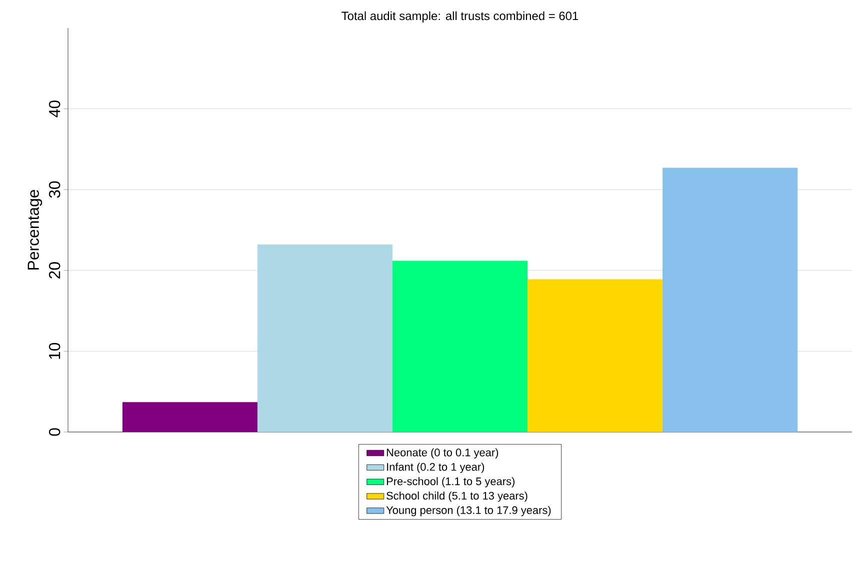  What do you see at coordinates (460, 17) in the screenshot?
I see `chart-title: Total audit sample: all trusts combined = 601` at bounding box center [460, 17].